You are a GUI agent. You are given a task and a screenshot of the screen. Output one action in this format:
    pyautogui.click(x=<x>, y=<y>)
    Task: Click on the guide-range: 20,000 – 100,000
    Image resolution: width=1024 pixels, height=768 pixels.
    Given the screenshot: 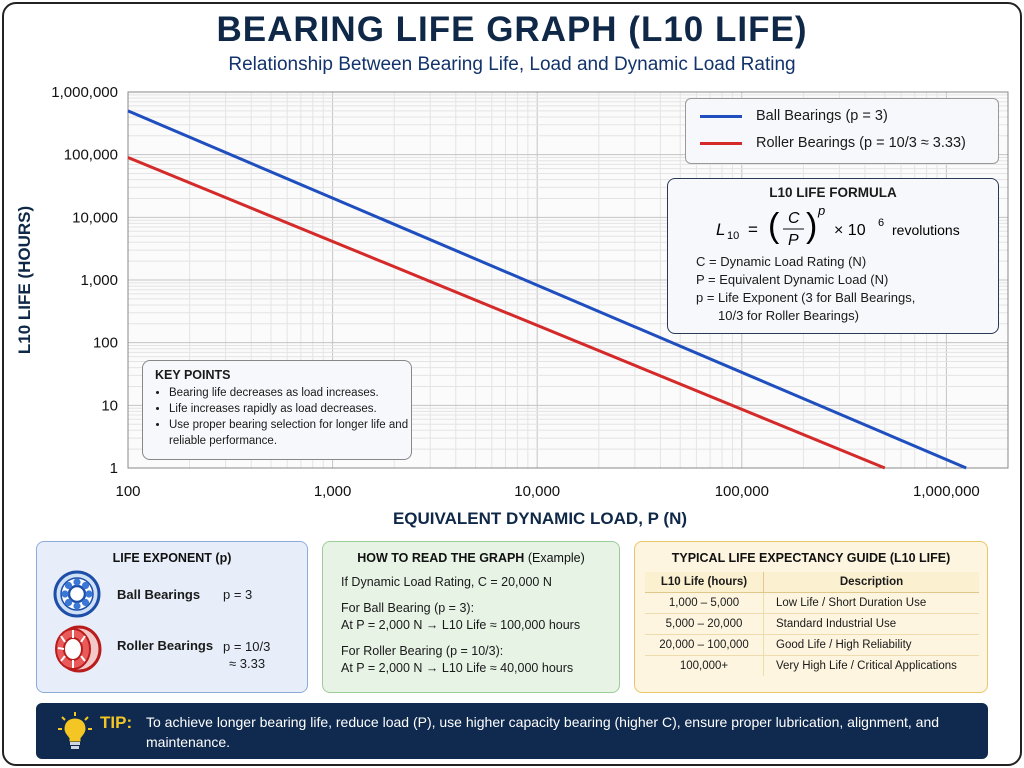 What is the action you would take?
    pyautogui.click(x=704, y=645)
    